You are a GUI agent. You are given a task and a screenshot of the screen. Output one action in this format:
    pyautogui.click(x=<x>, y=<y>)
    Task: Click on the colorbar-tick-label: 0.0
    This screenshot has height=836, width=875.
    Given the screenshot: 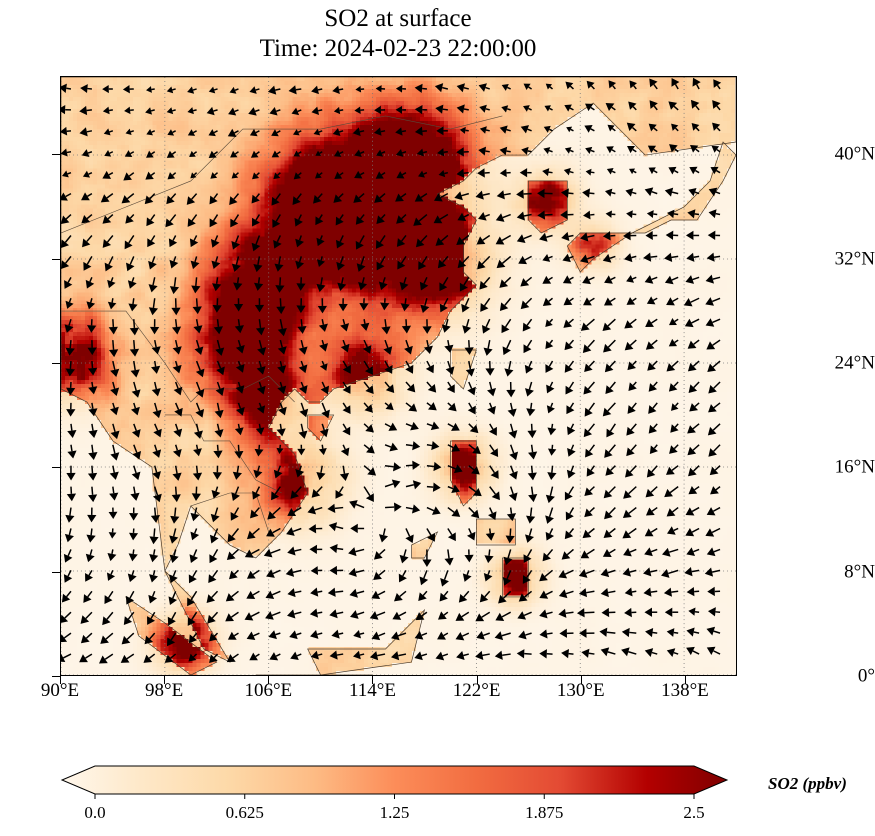 What is the action you would take?
    pyautogui.click(x=95, y=812)
    